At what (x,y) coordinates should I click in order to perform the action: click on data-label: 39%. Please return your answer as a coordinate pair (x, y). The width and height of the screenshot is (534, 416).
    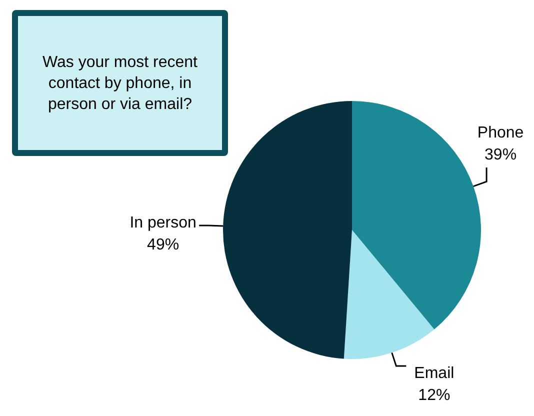
    Looking at the image, I should click on (500, 155).